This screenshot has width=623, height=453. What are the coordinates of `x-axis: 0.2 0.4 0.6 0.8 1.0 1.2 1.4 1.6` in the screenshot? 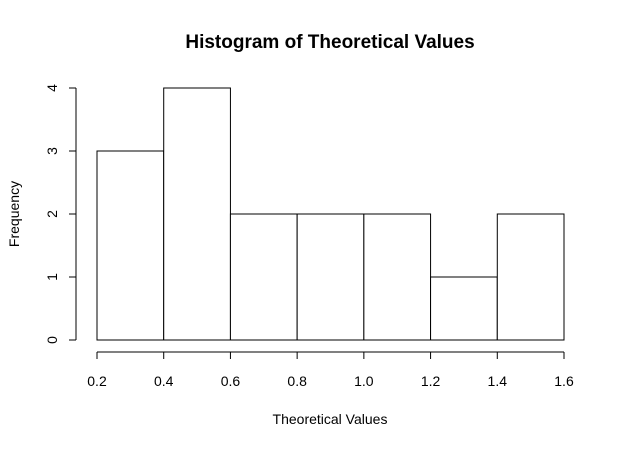 It's located at (330, 370).